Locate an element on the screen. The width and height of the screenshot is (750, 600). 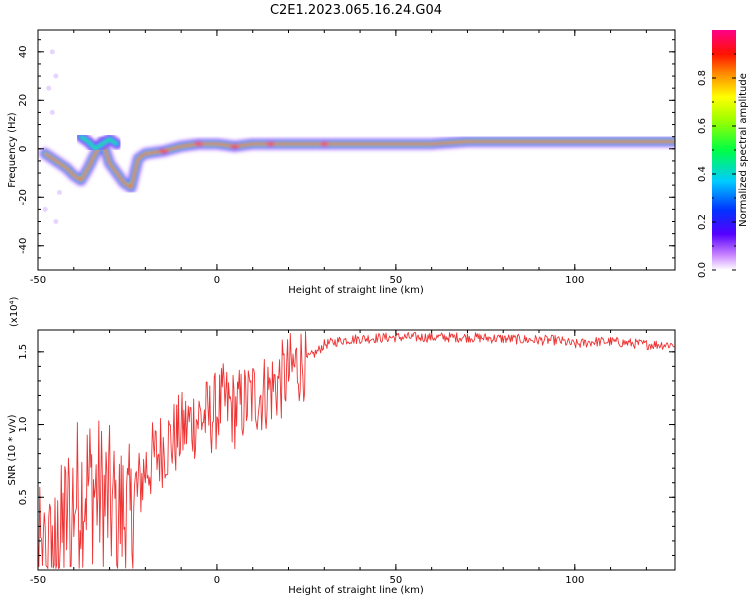
top-y-axis-label: Frequency (Hz) is located at coordinates (12, 150).